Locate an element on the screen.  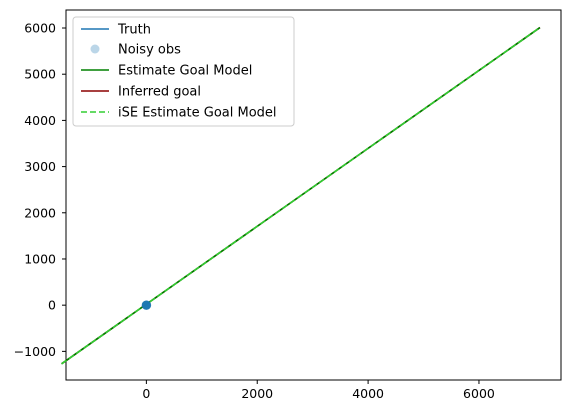
legend-swatch-noisy-obs is located at coordinates (95, 49).